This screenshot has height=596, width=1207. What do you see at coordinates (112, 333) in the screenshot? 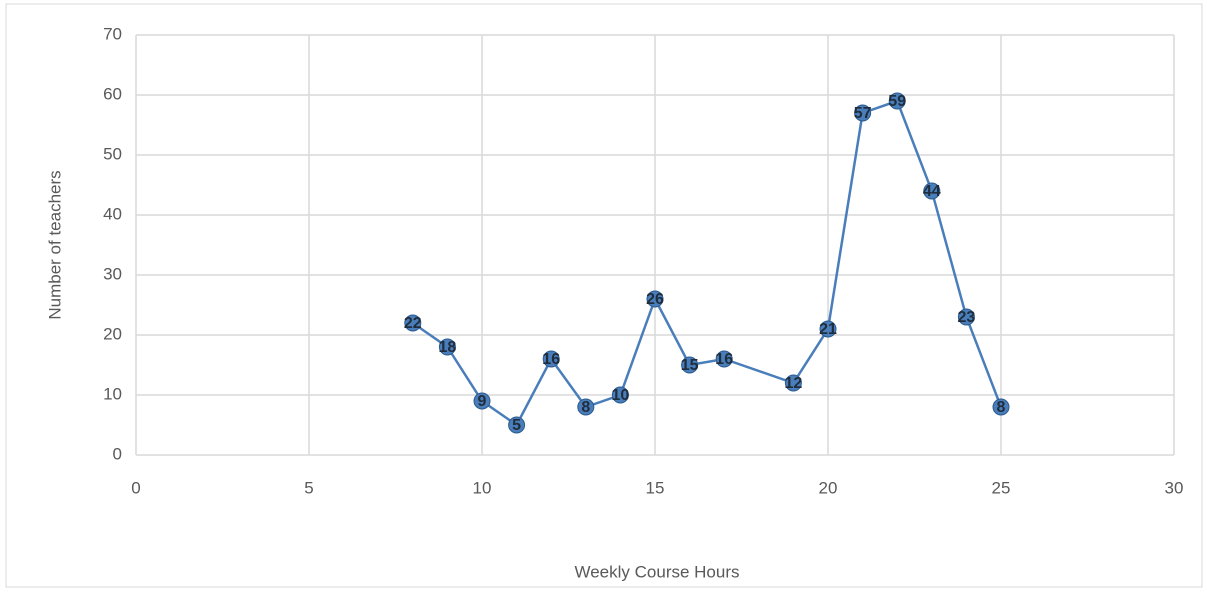
I see `y-tick-label: 20` at bounding box center [112, 333].